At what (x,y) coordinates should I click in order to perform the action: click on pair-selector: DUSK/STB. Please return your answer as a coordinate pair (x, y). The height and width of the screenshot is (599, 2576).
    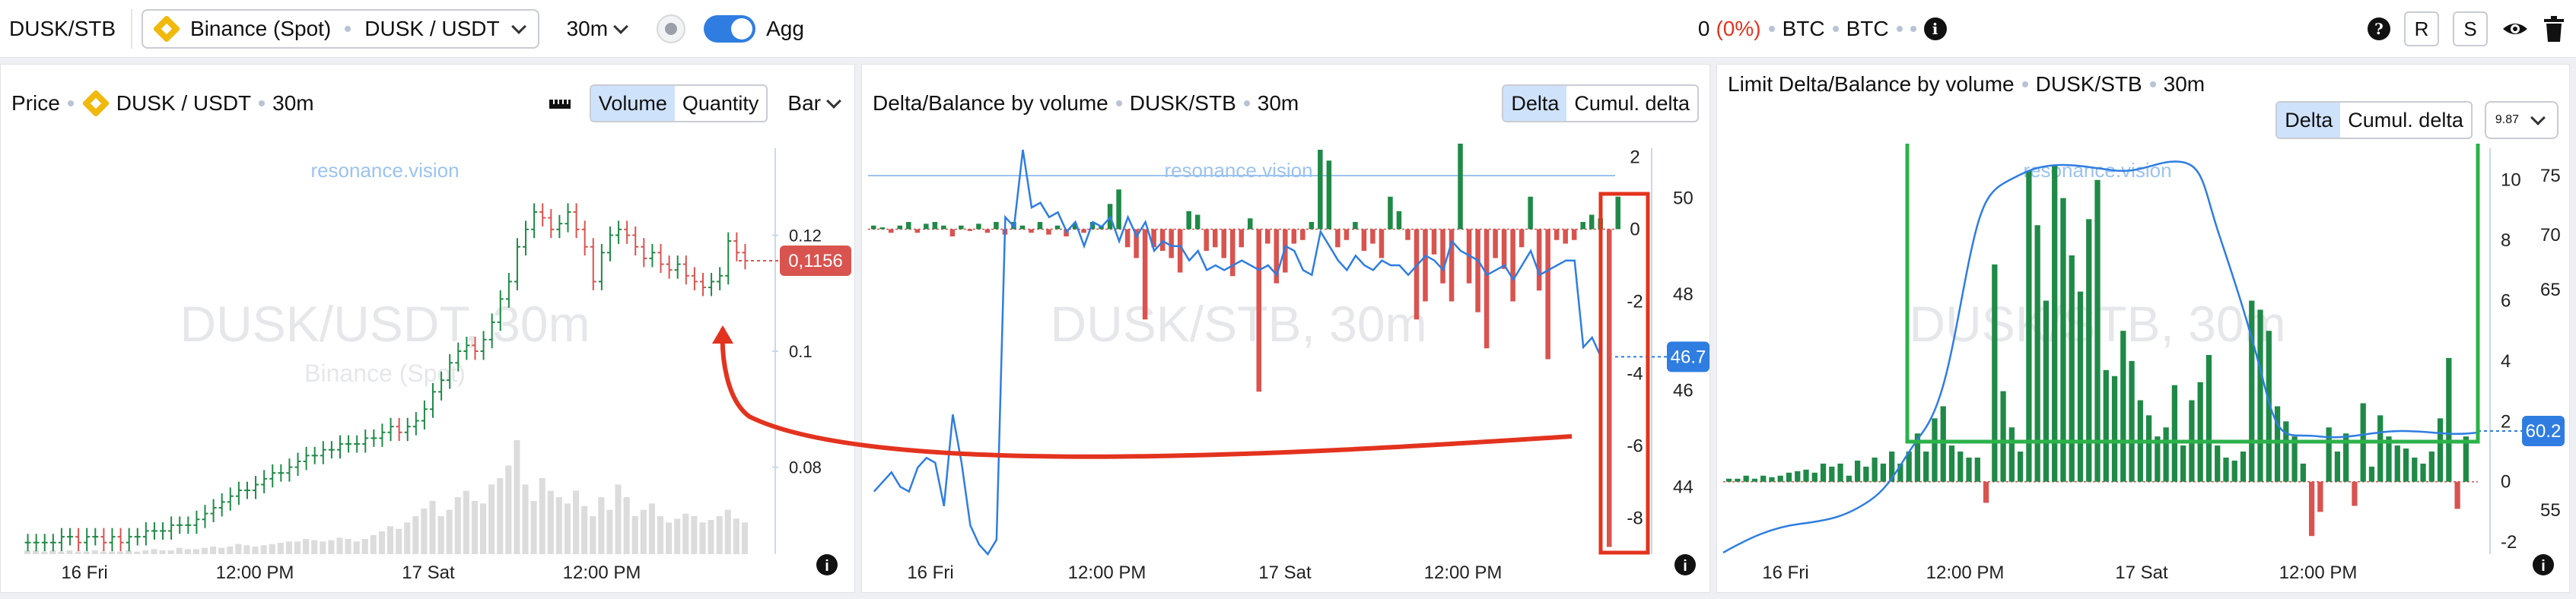
    Looking at the image, I should click on (71, 29).